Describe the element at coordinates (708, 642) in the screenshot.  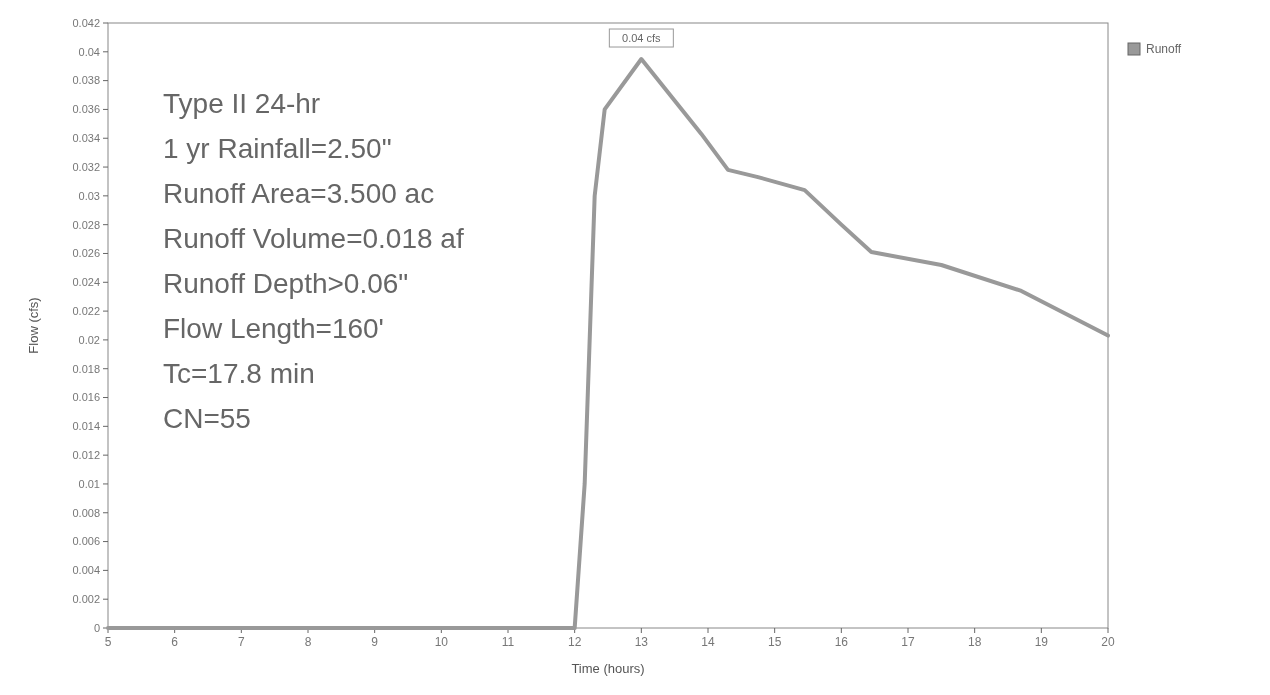
I see `x-tick-label: 14` at that location.